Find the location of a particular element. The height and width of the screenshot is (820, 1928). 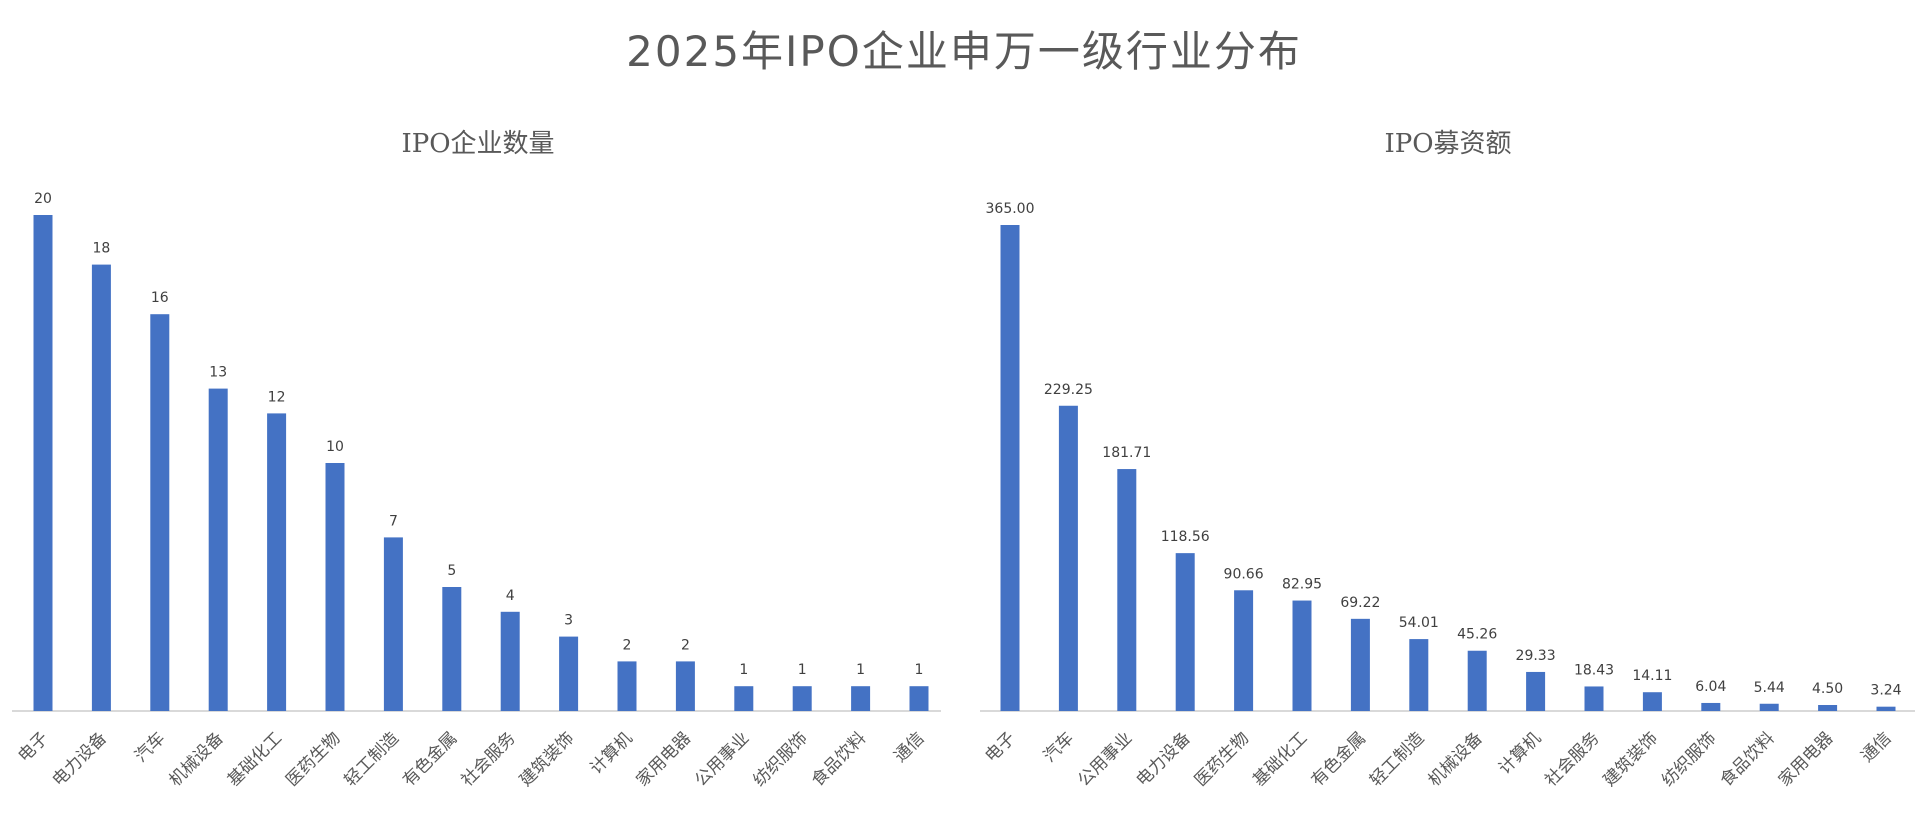

data-label: 16 is located at coordinates (160, 298).